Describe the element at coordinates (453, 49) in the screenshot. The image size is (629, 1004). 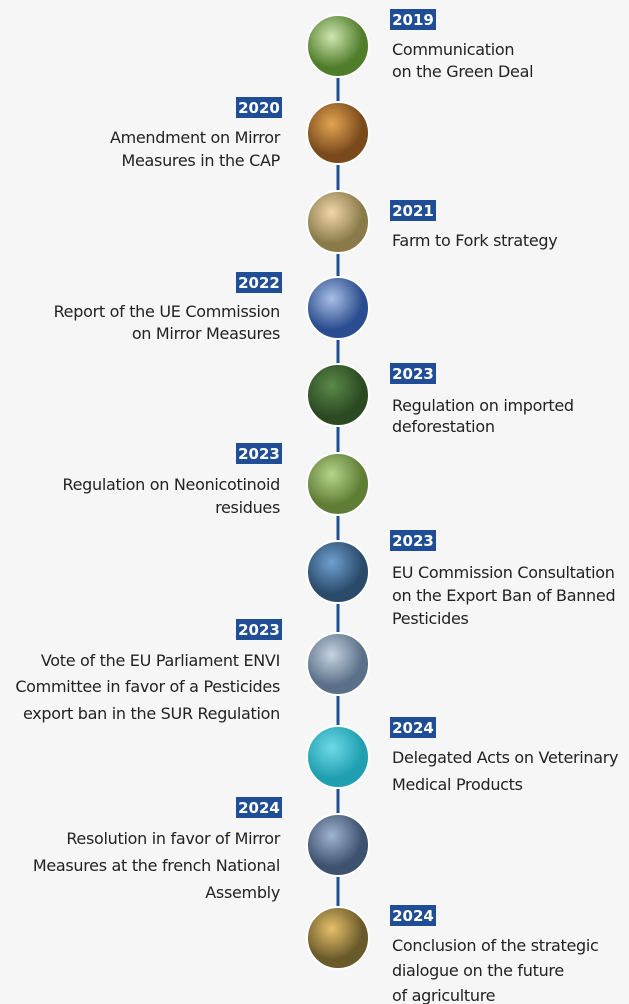
I see `event-text: Communication` at that location.